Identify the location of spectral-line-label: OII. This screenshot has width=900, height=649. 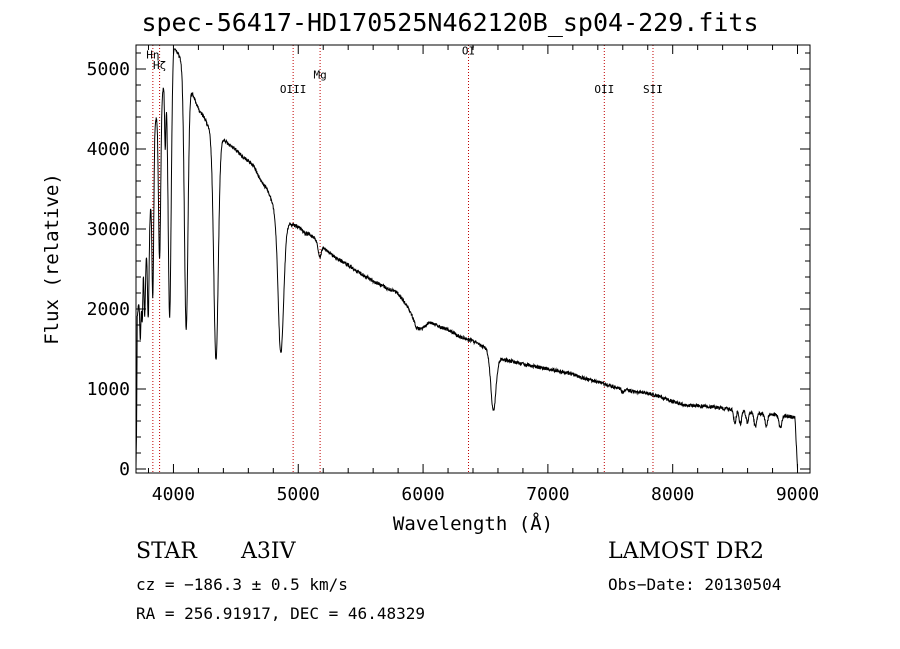
(604, 89).